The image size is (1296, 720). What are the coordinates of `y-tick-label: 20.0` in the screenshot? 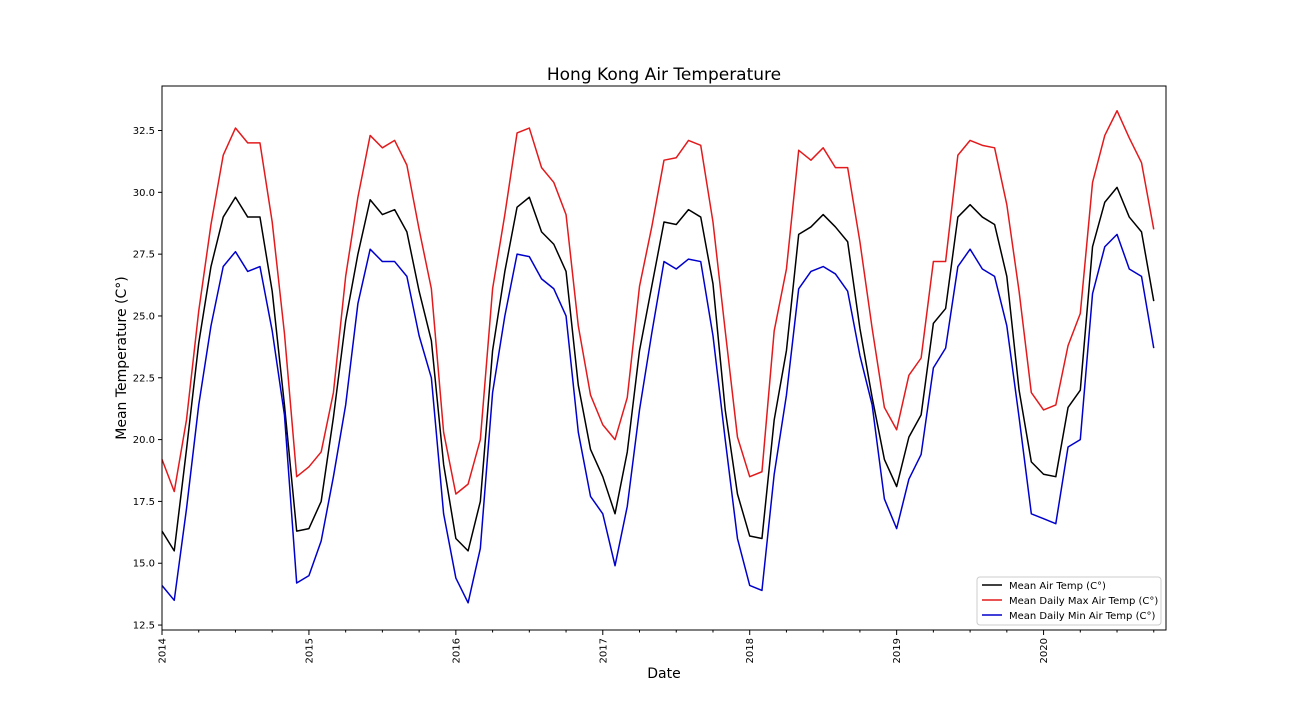 It's located at (144, 440).